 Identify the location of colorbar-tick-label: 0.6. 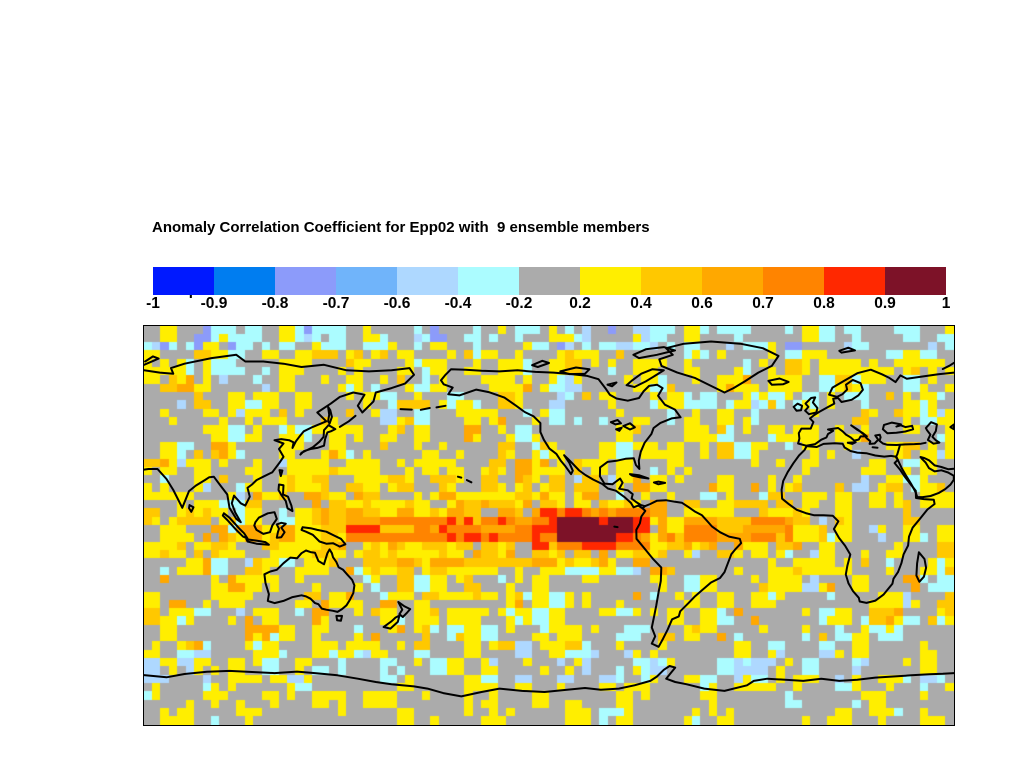
(702, 303).